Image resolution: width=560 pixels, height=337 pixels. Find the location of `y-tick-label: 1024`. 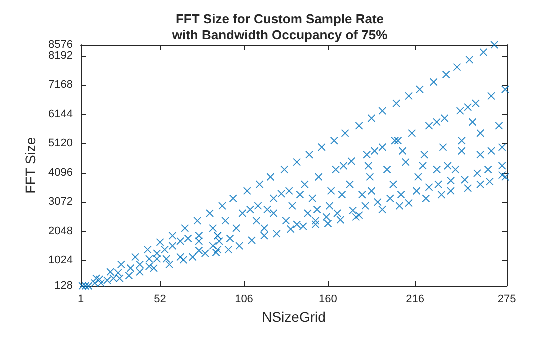

y-tick-label: 1024 is located at coordinates (60, 260).